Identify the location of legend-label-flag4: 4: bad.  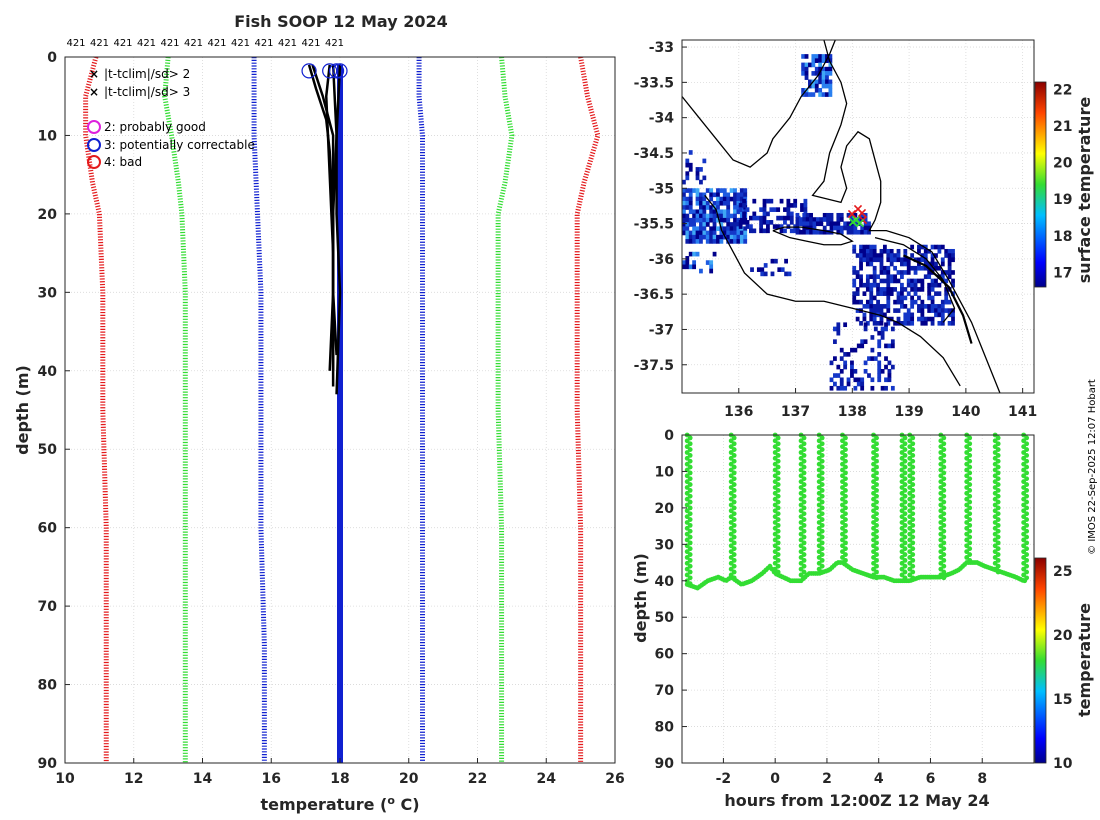
(123, 162).